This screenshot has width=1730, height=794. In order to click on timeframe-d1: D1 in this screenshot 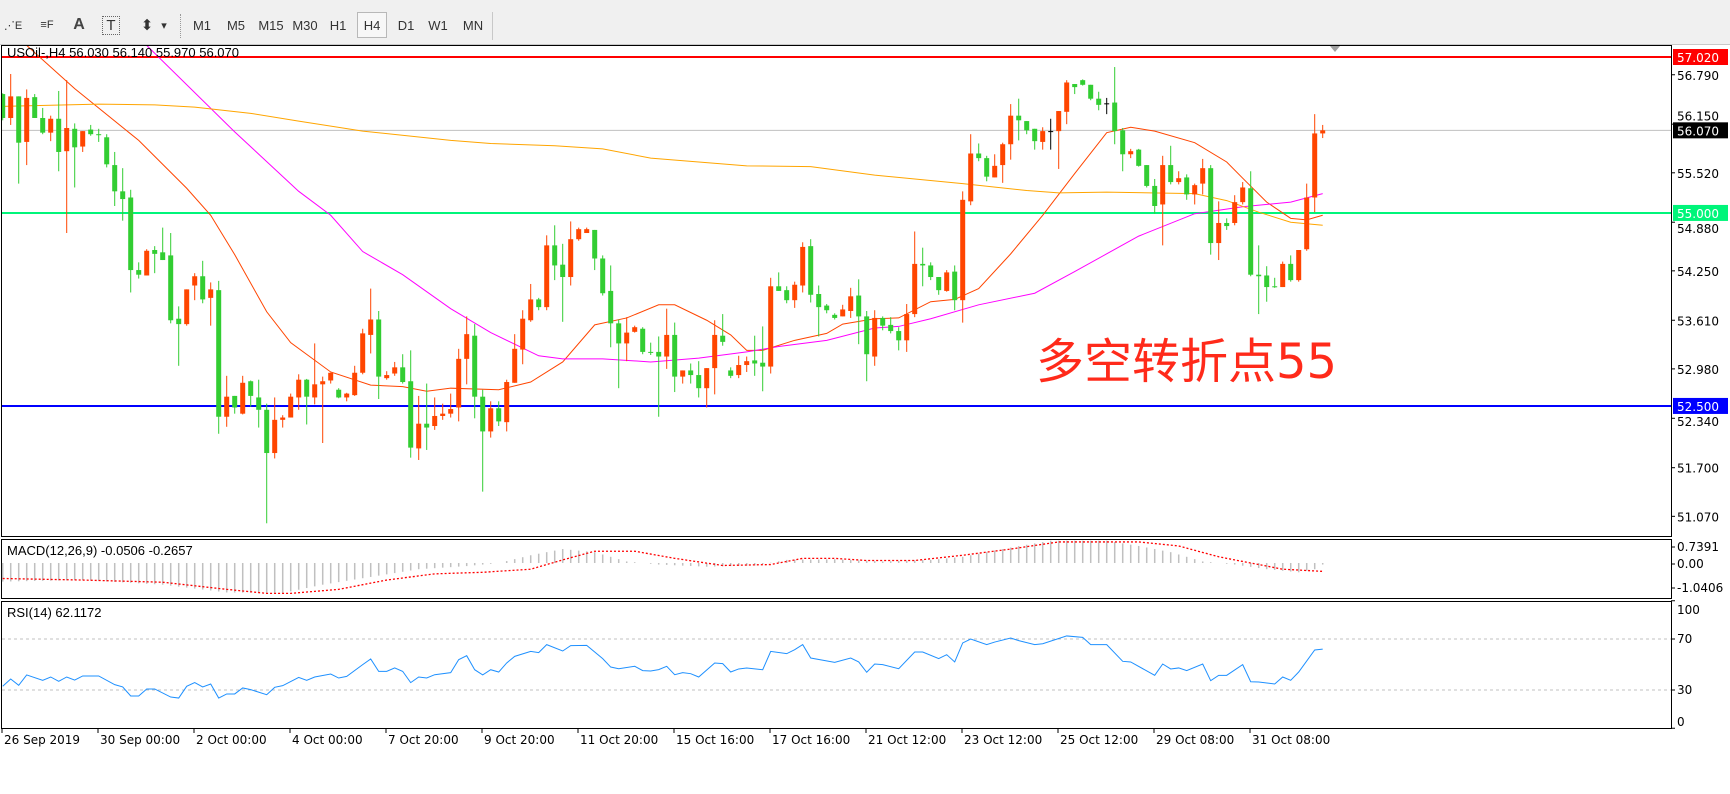, I will do `click(406, 25)`.